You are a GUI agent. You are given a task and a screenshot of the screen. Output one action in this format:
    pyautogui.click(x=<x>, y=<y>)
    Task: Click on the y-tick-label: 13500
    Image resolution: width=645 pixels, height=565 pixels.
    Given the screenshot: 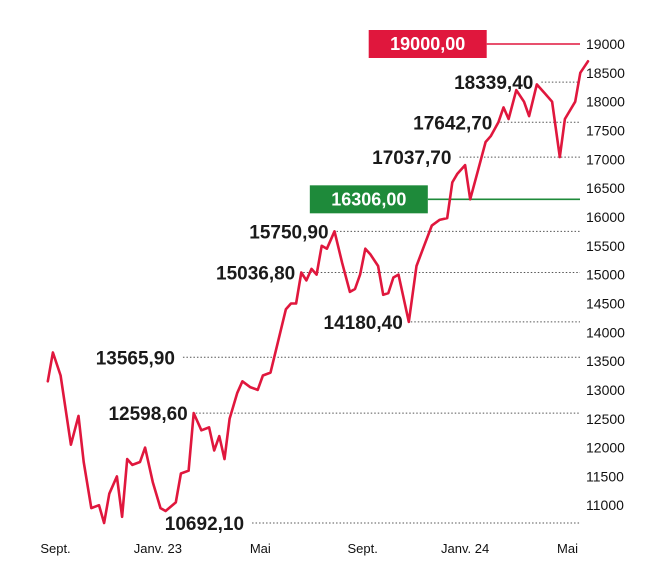 What is the action you would take?
    pyautogui.click(x=605, y=361)
    